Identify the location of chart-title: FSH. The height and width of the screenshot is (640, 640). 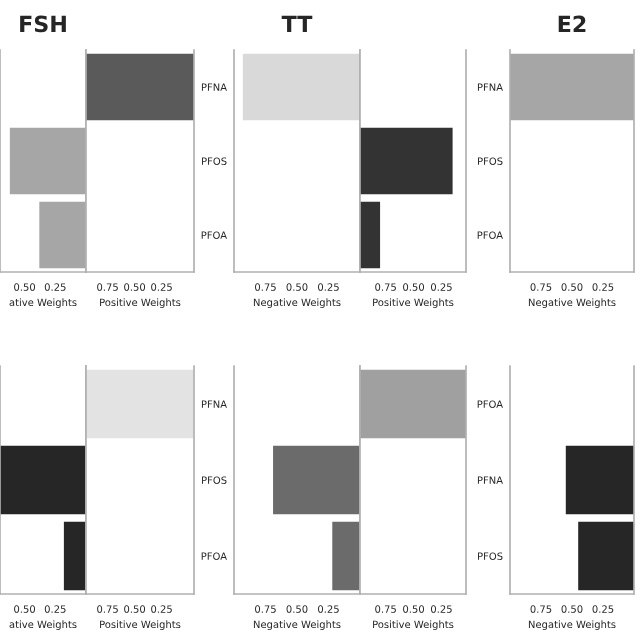
(43, 24).